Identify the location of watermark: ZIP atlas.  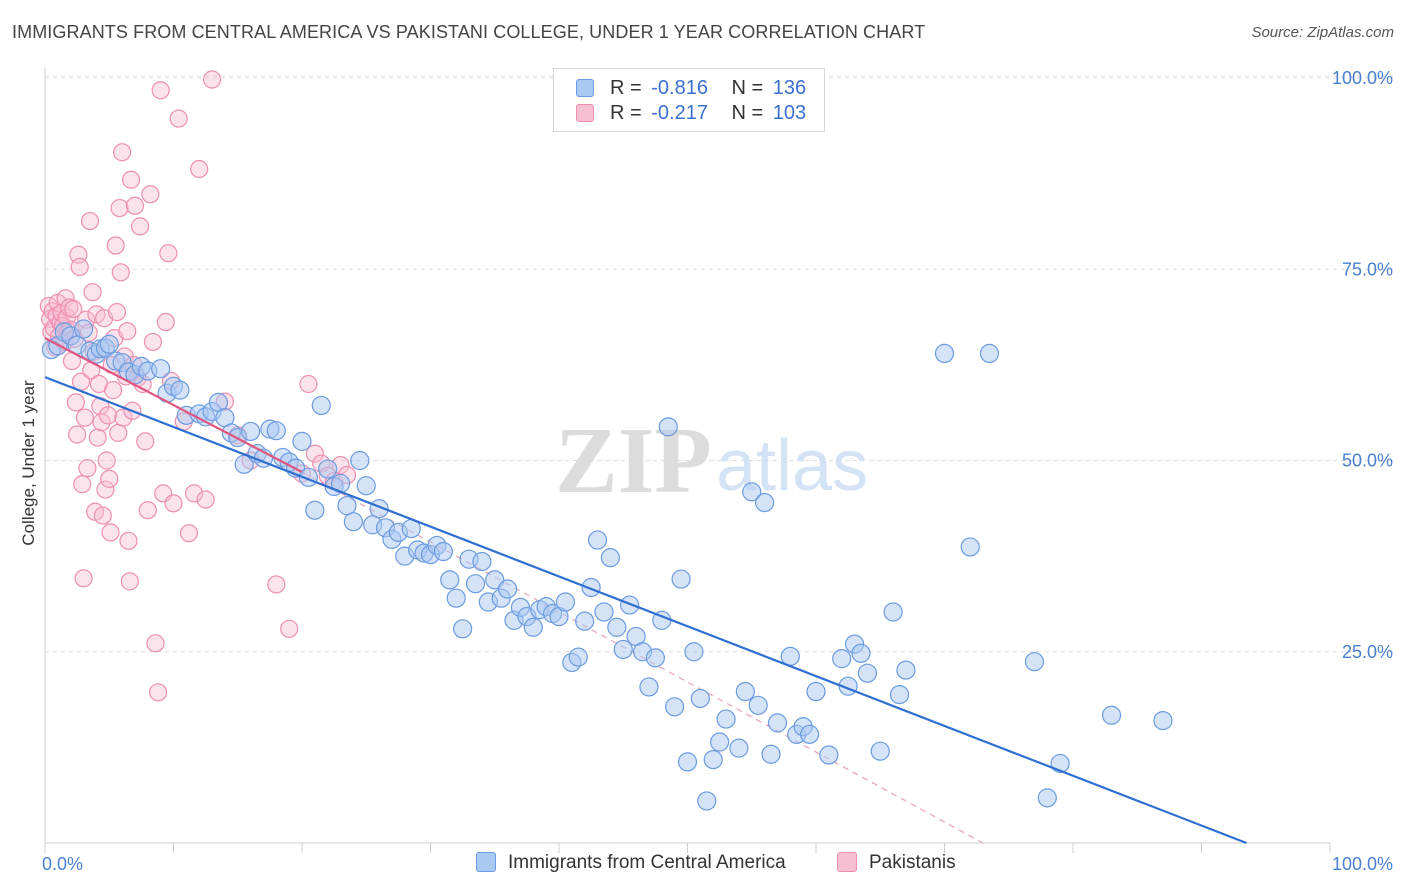
(711, 461).